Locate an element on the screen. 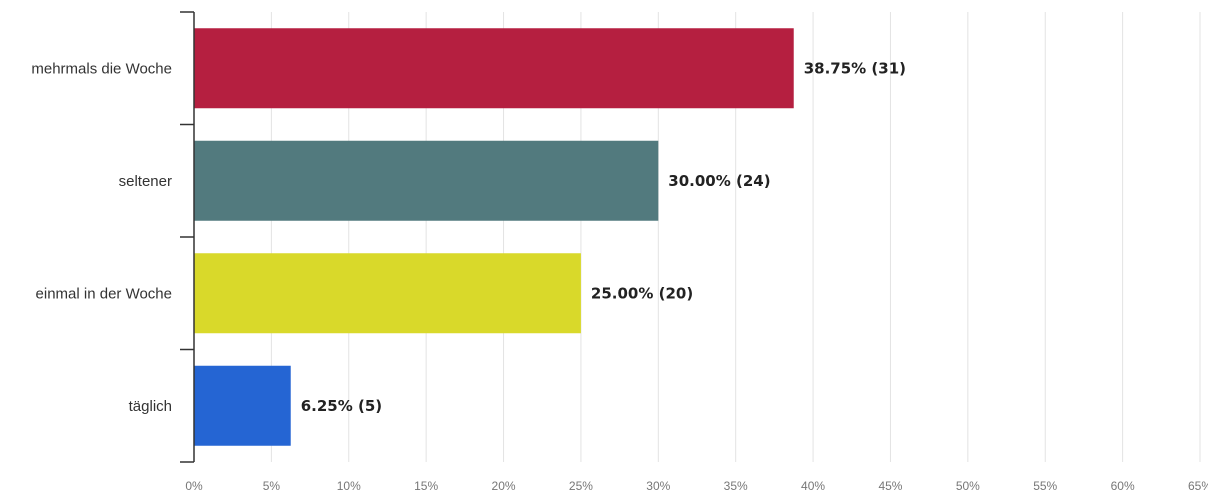 The width and height of the screenshot is (1208, 495). x-tick-label: 5% is located at coordinates (272, 486).